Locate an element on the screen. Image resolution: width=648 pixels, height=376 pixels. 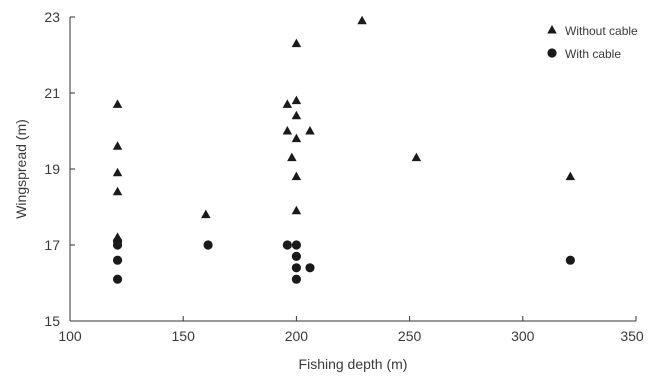
y-tick-label: 19 is located at coordinates (52, 169).